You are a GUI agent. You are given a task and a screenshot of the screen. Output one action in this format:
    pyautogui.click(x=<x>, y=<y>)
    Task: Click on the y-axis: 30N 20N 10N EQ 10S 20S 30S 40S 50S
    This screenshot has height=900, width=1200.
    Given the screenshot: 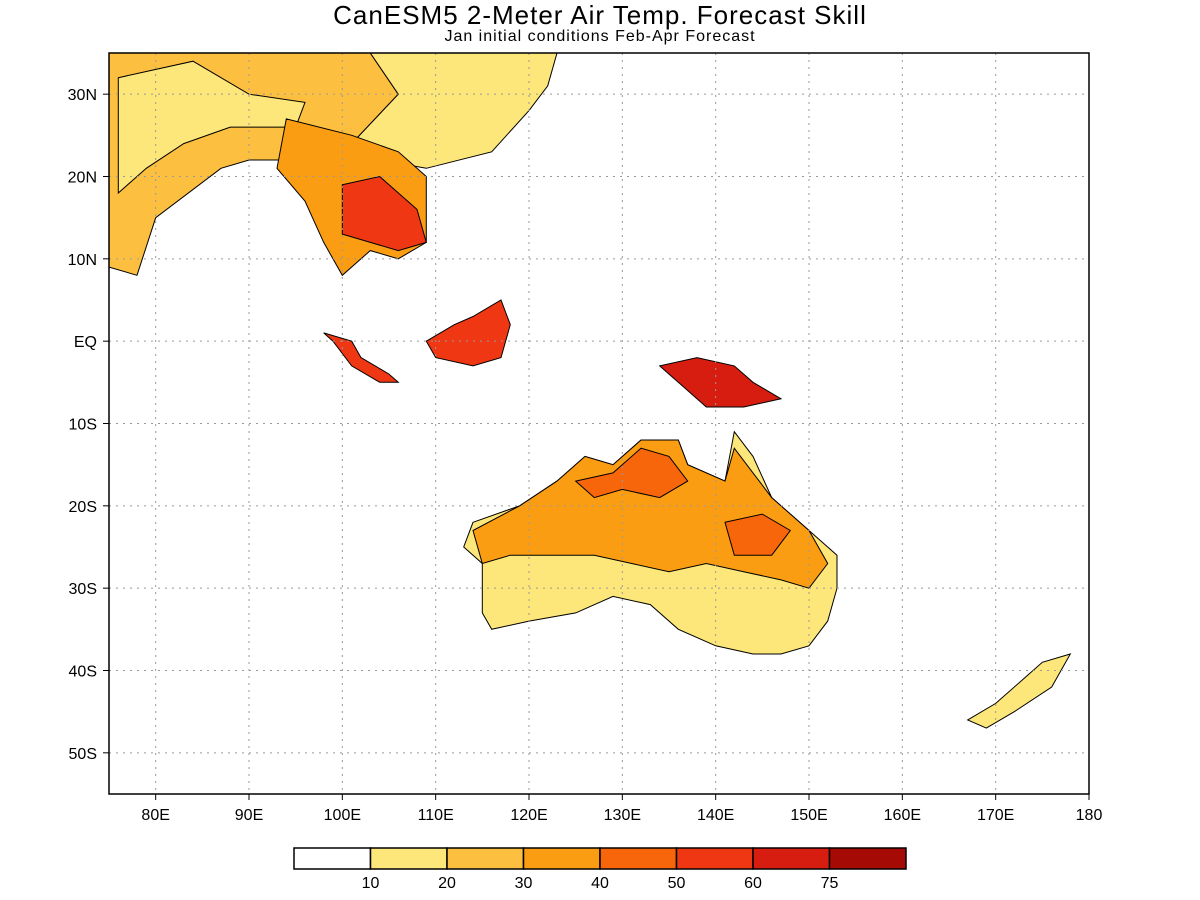 What is the action you would take?
    pyautogui.click(x=88, y=425)
    